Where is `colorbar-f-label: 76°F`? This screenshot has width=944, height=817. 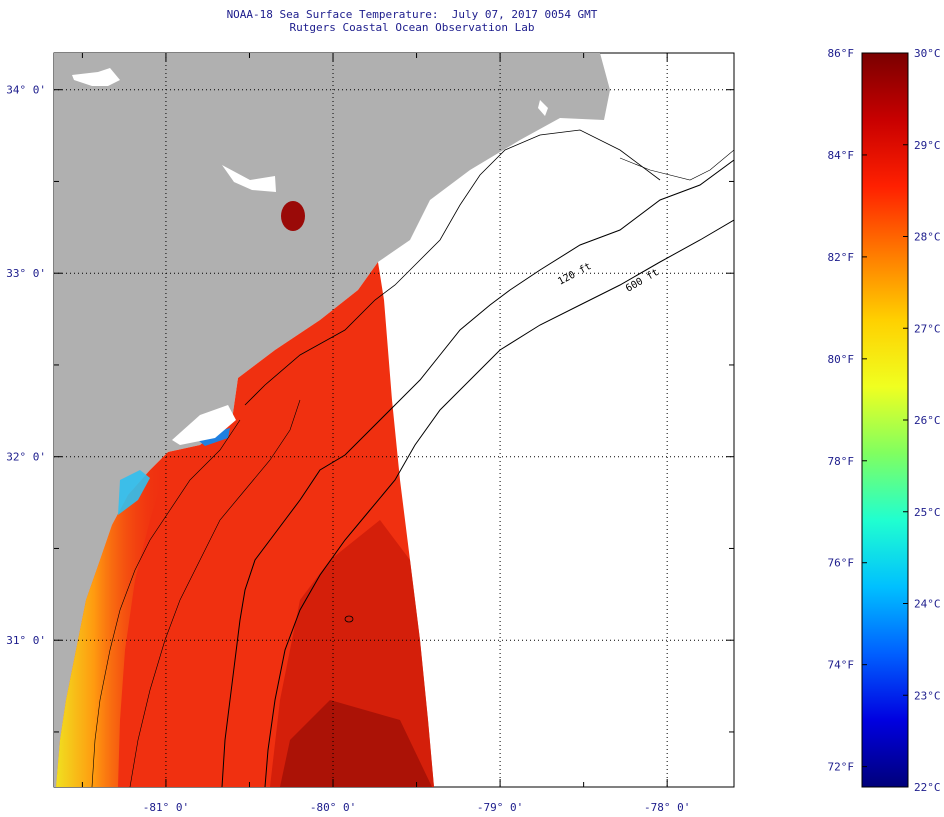 colorbar-f-label: 76°F is located at coordinates (841, 563).